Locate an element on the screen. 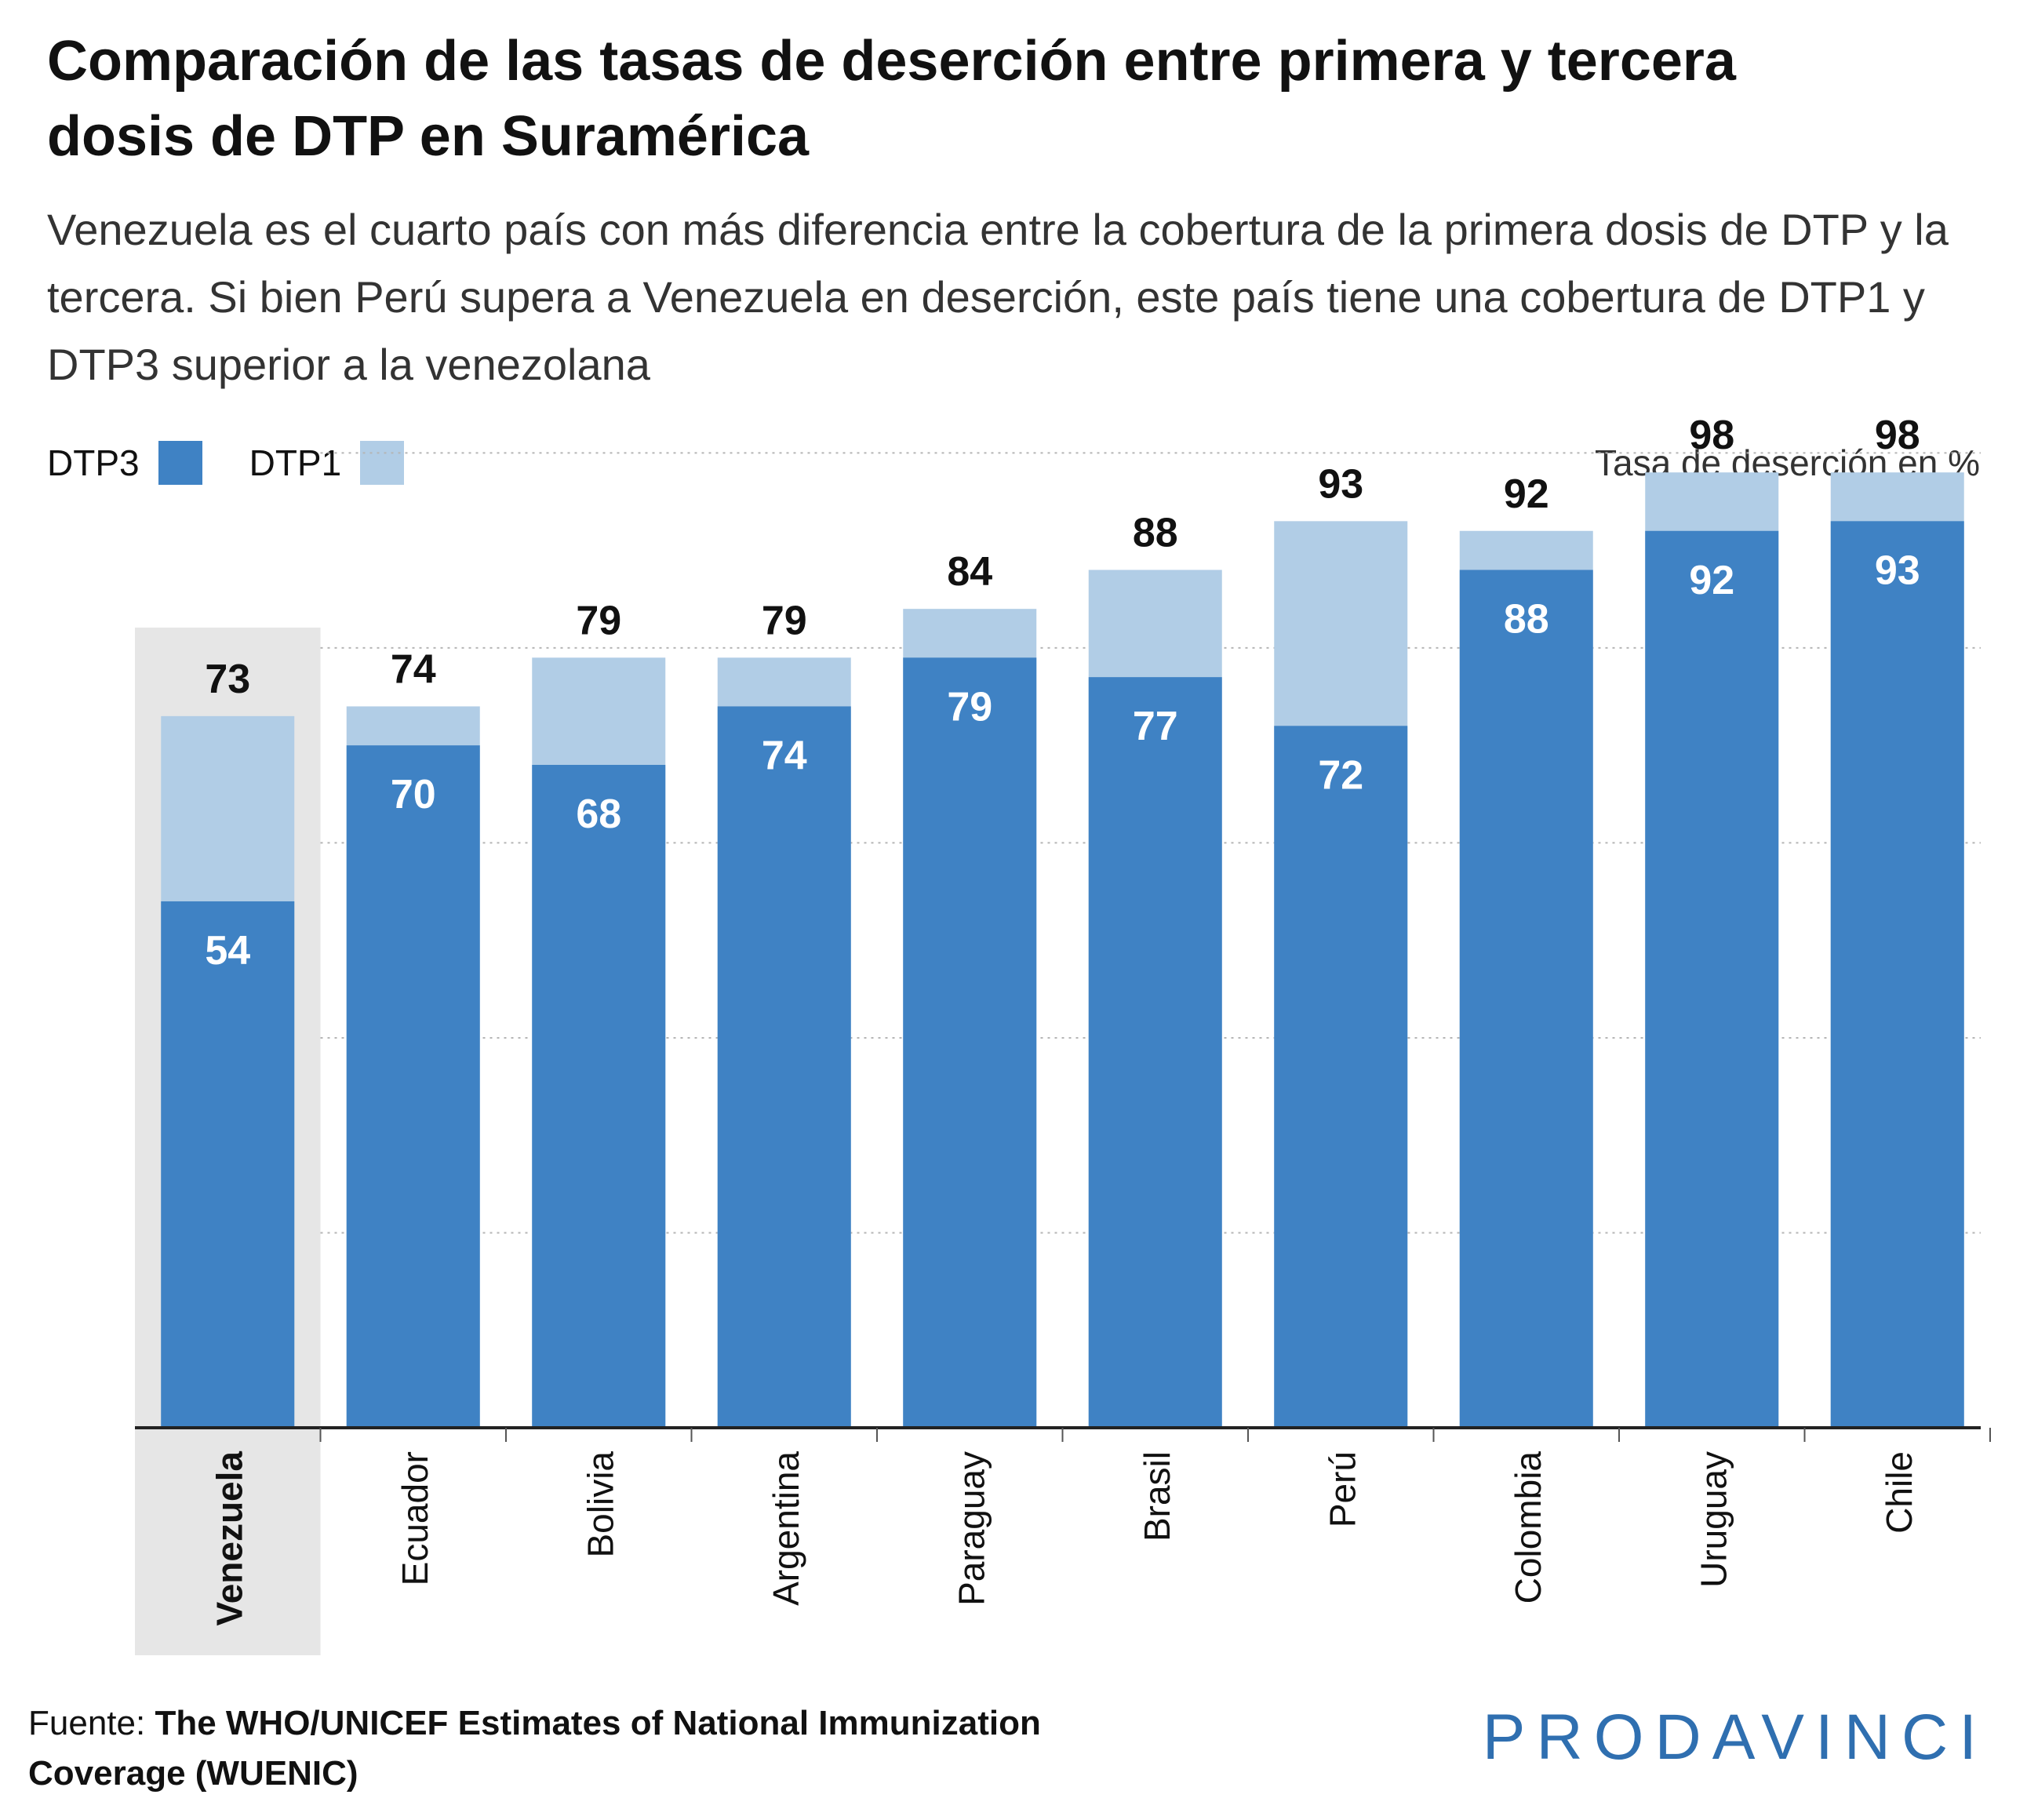 The image size is (2027, 1820). category-label: Brasil is located at coordinates (1157, 1496).